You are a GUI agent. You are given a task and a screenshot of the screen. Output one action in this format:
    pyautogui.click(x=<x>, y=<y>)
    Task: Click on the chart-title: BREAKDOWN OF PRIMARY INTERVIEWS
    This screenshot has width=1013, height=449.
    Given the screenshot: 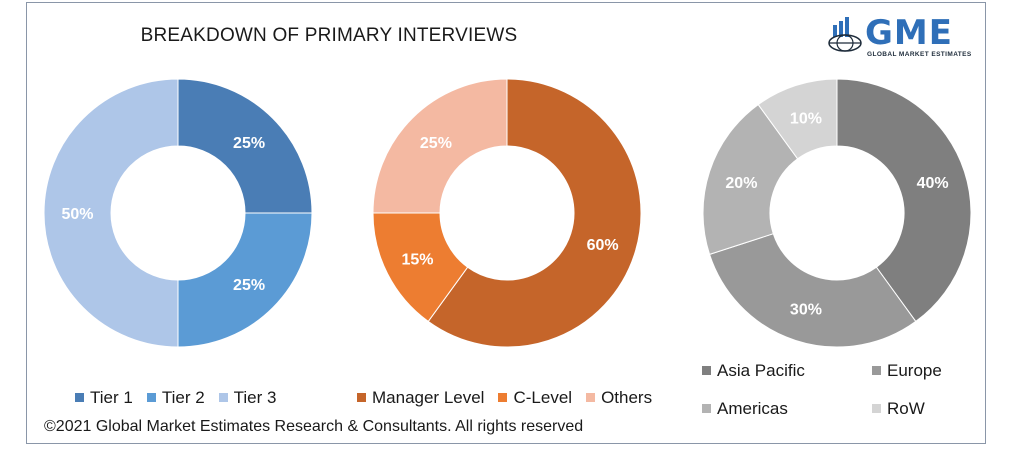 What is the action you would take?
    pyautogui.click(x=329, y=35)
    